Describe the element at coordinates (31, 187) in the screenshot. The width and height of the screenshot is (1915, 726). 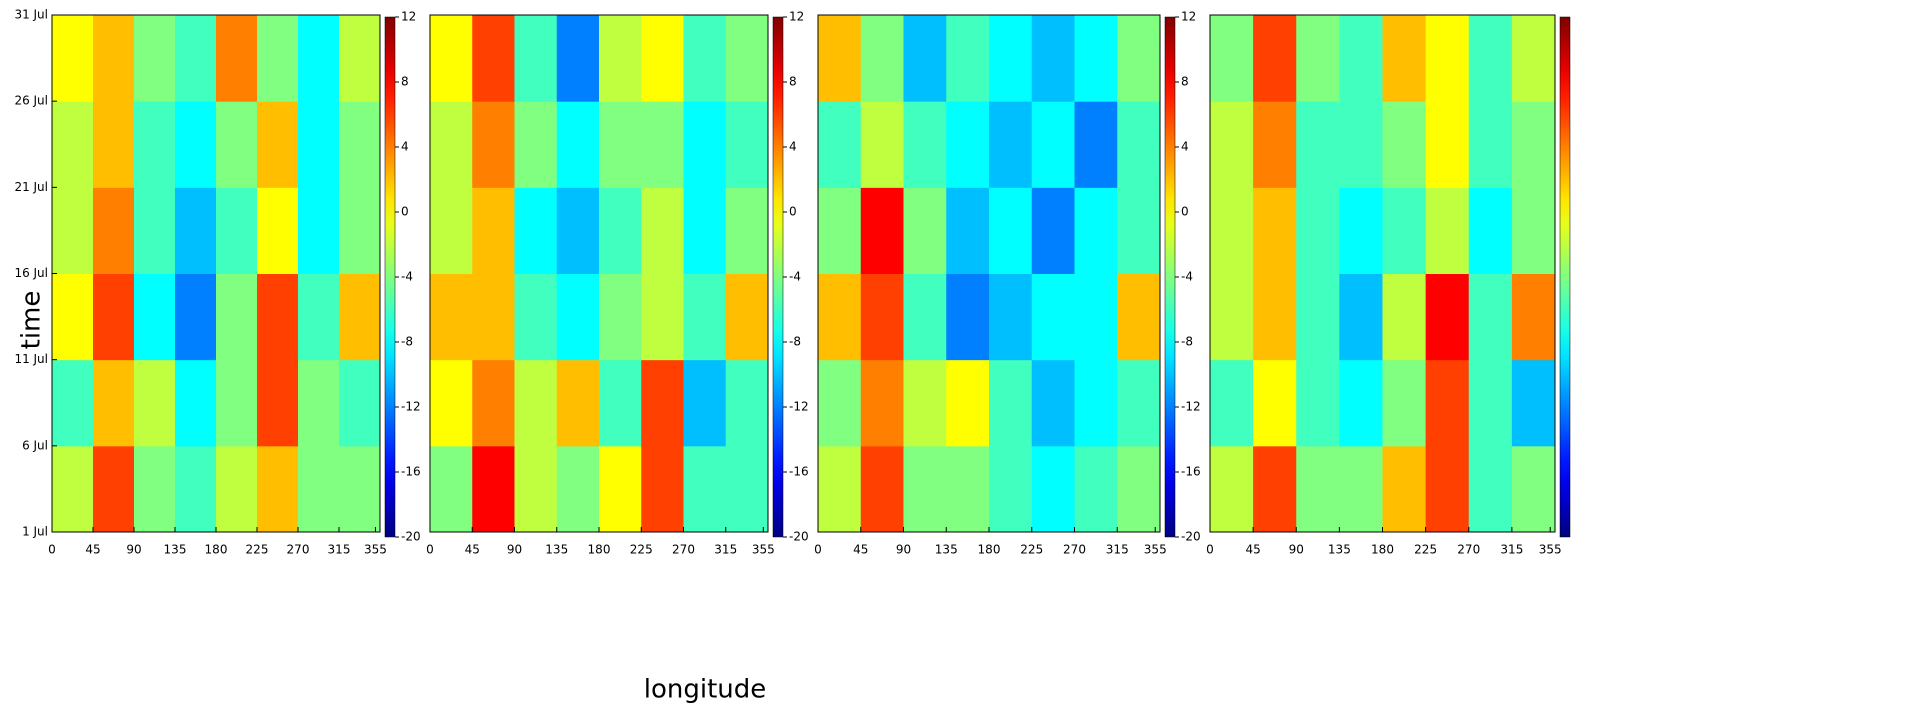
I see `y-tick-label: 21 Jul` at that location.